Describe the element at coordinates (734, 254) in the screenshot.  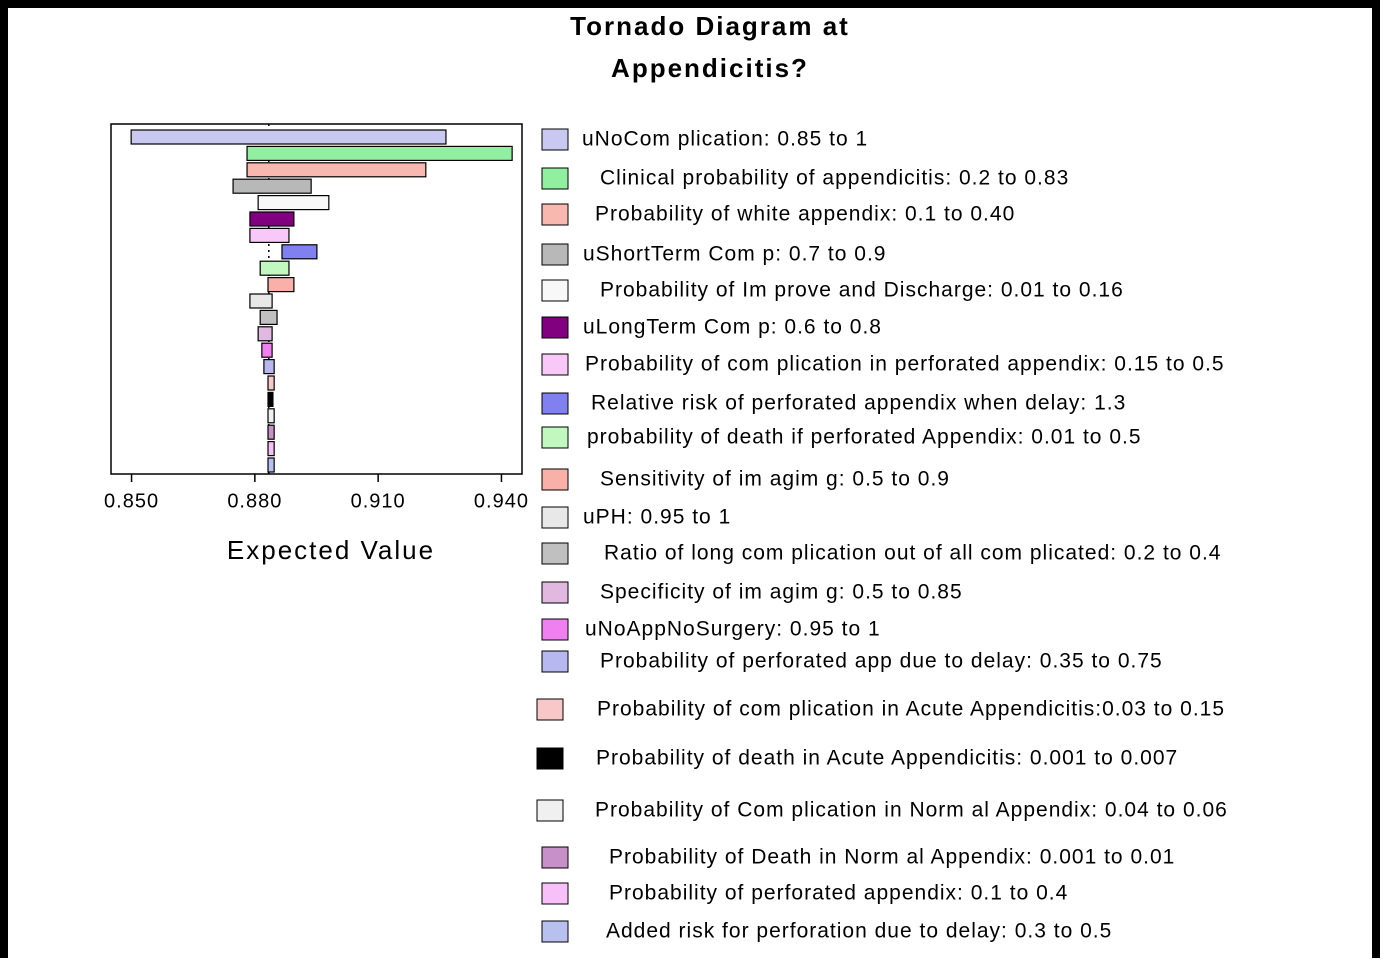
I see `legend-label: uShortTerm Com p: 0.7 to 0.9` at that location.